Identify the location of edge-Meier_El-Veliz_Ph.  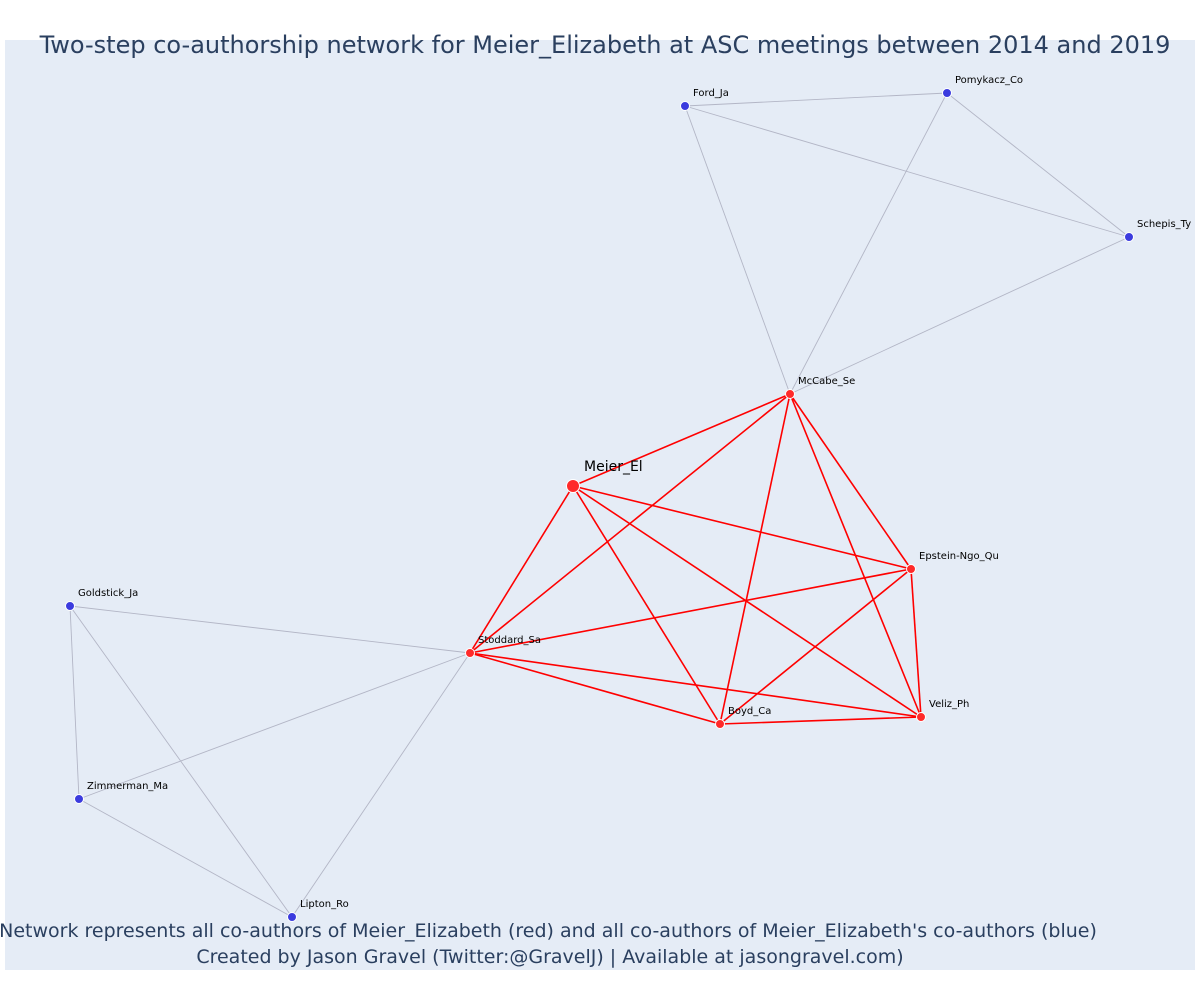
(747, 601).